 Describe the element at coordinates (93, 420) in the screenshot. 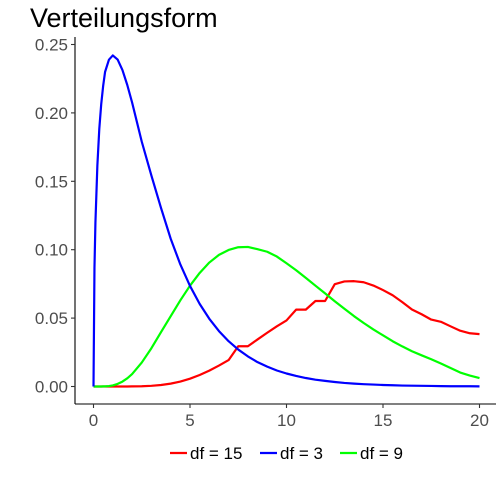

I see `x-tick-label: 0` at that location.